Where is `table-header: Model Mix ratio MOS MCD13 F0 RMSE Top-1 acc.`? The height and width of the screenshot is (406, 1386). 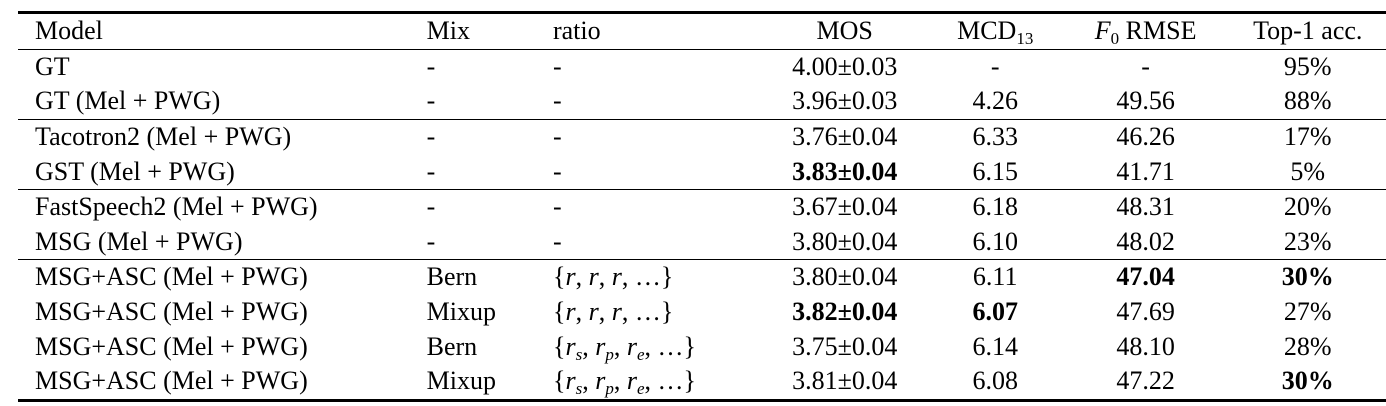 table-header: Model Mix ratio MOS MCD13 F0 RMSE Top-1 acc. is located at coordinates (702, 31).